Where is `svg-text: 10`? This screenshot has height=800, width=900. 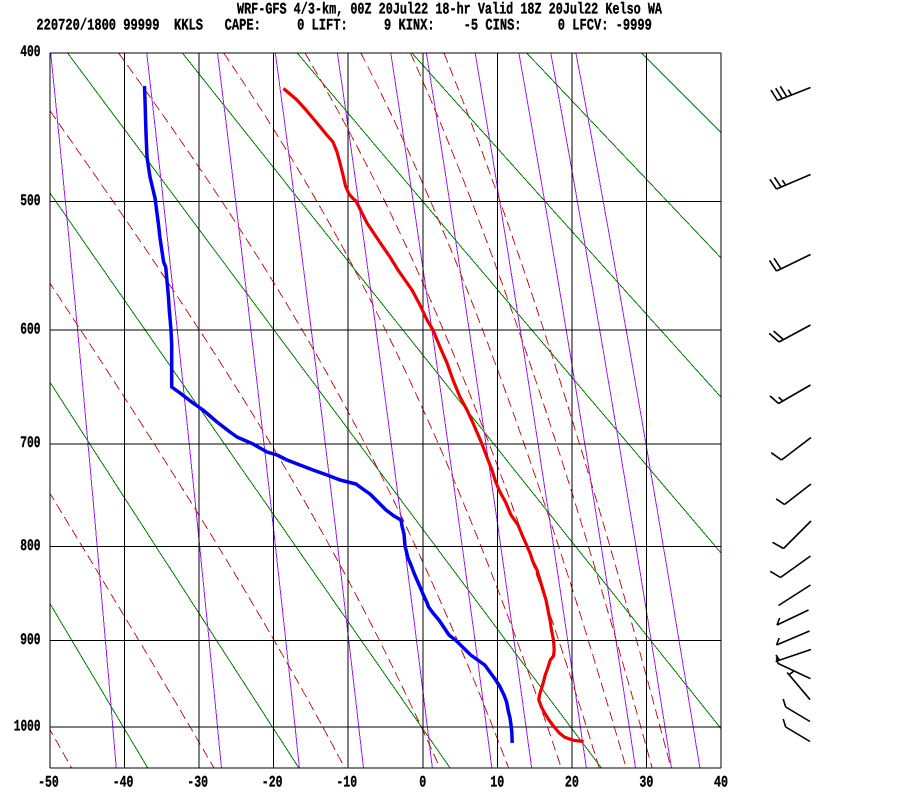
svg-text: 10 is located at coordinates (497, 783).